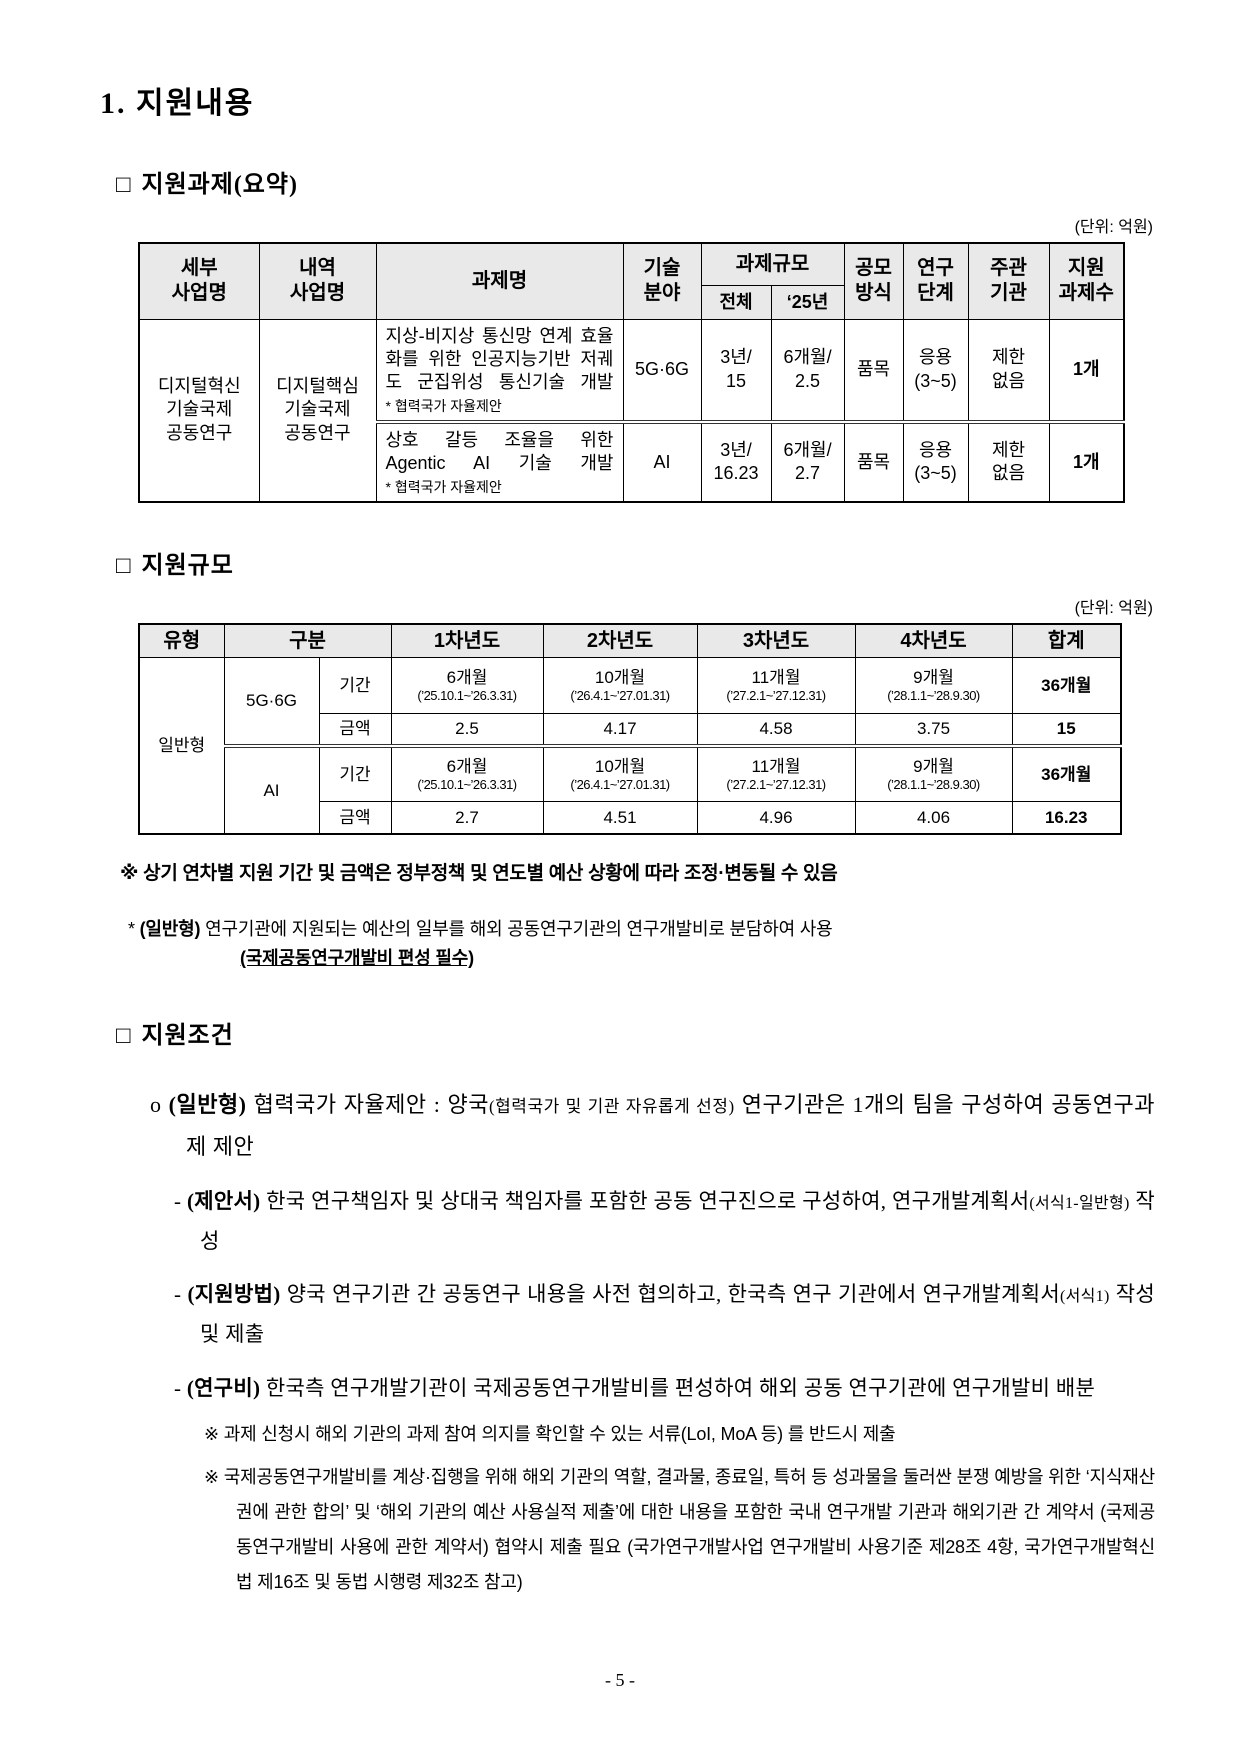 The image size is (1240, 1753). I want to click on bullet-bold-label: (일반형), so click(207, 1105).